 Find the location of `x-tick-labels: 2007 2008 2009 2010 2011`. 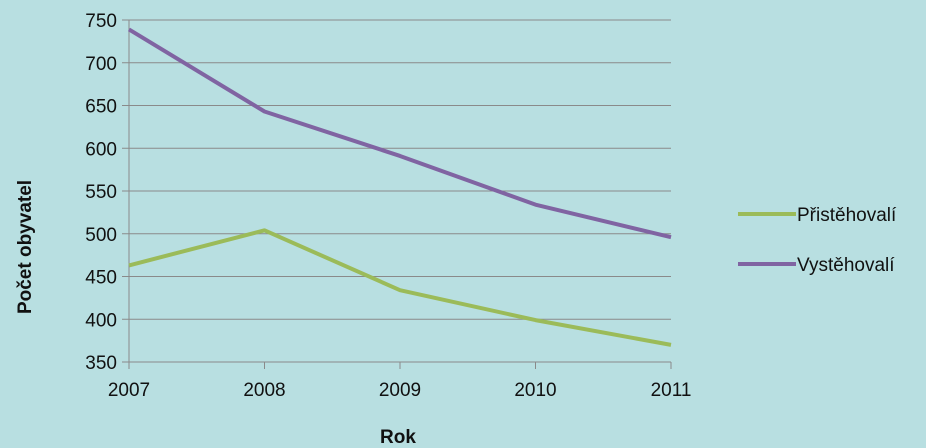

x-tick-labels: 2007 2008 2009 2010 2011 is located at coordinates (400, 390).